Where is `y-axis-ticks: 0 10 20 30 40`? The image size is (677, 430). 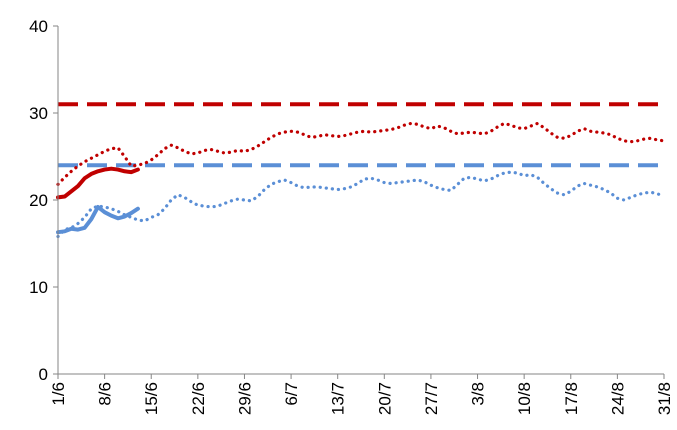 y-axis-ticks: 0 10 20 30 40 is located at coordinates (43, 200).